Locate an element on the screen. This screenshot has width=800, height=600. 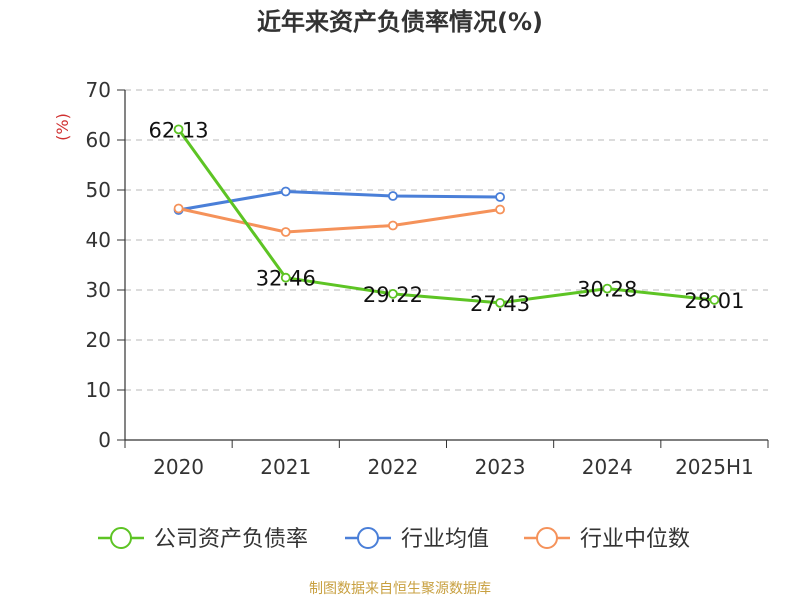
data-label: 28.01 is located at coordinates (714, 301).